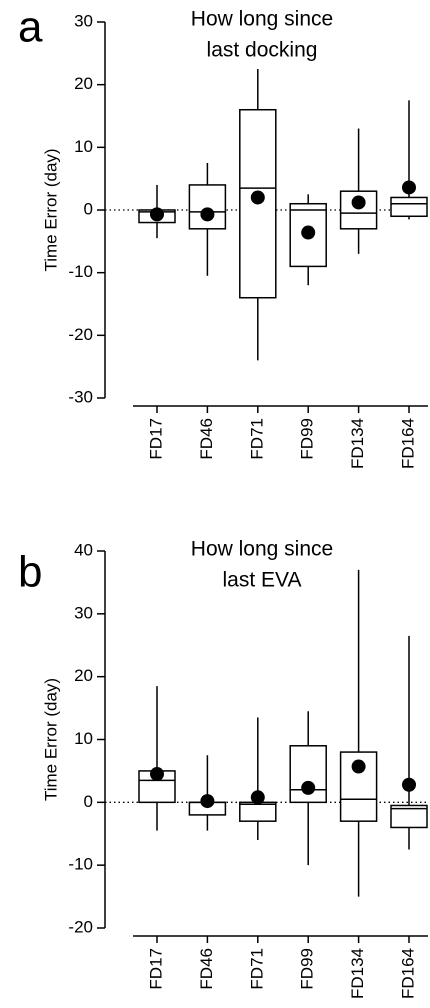  What do you see at coordinates (80, 396) in the screenshot?
I see `y-tick-label: -30` at bounding box center [80, 396].